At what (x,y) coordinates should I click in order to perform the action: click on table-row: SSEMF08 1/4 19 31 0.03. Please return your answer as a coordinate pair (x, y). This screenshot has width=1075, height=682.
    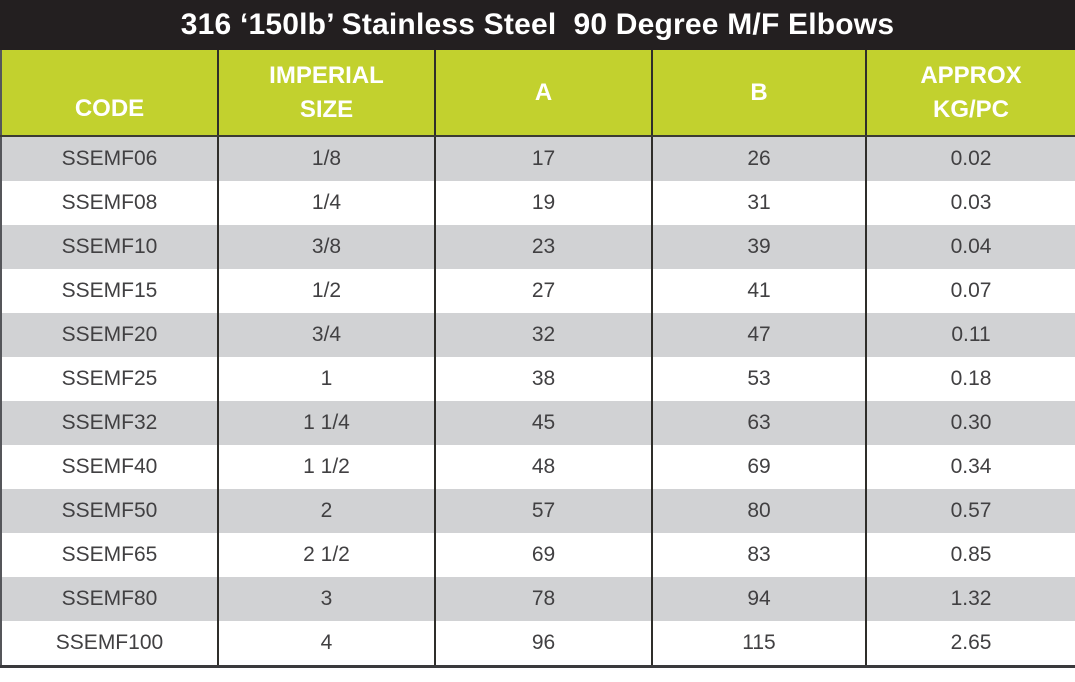
    Looking at the image, I should click on (538, 203).